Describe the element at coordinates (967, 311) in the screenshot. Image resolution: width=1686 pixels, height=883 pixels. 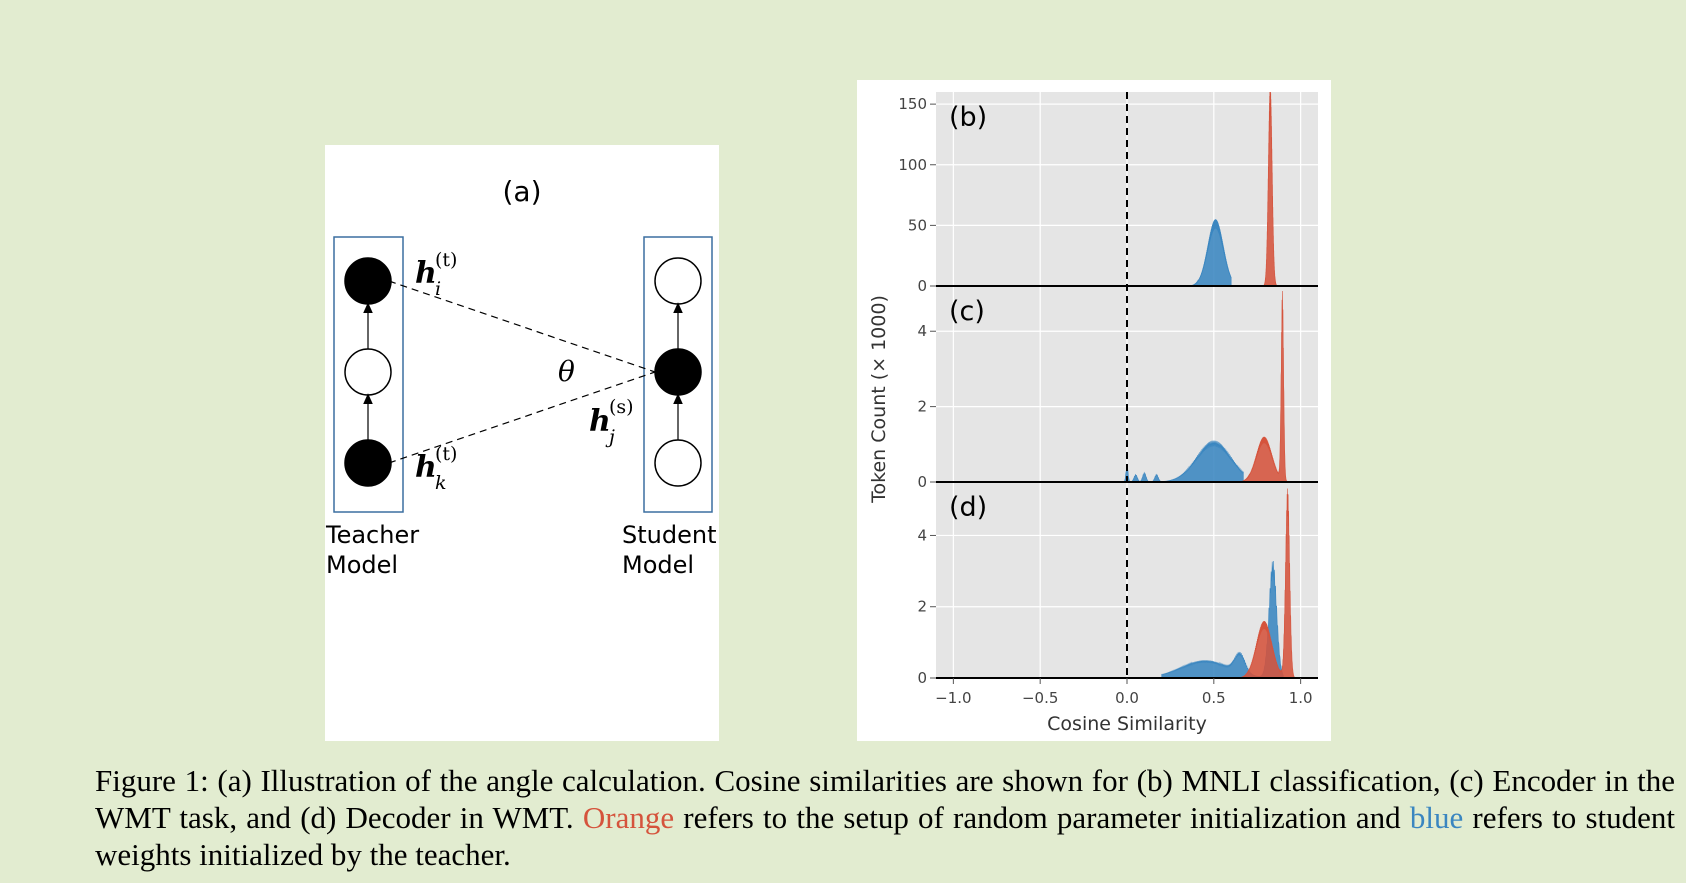
I see `panel-label-1: (c)` at that location.